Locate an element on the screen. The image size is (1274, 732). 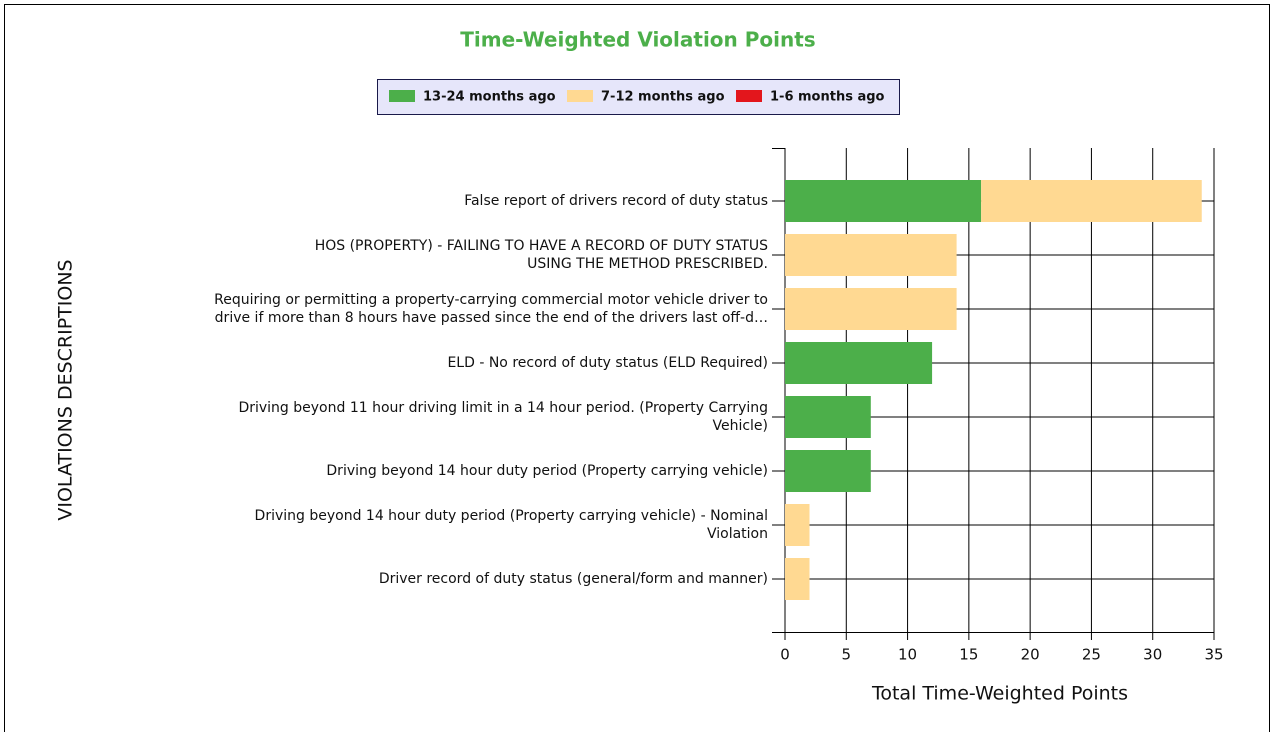
legend-label: 7-12 months ago is located at coordinates (663, 97).